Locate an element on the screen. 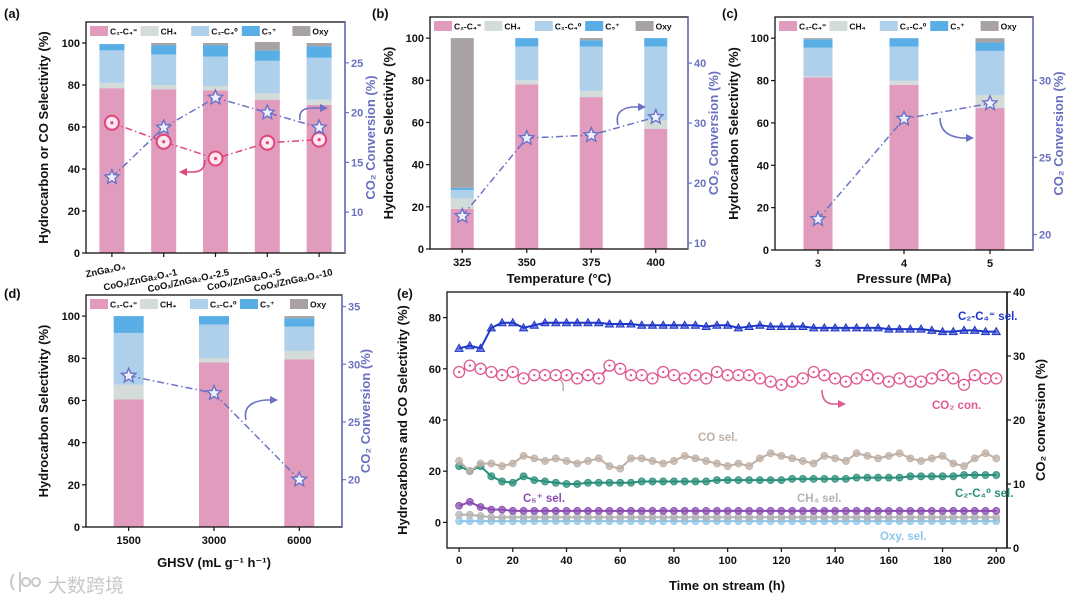  series-co2-con is located at coordinates (727, 375).